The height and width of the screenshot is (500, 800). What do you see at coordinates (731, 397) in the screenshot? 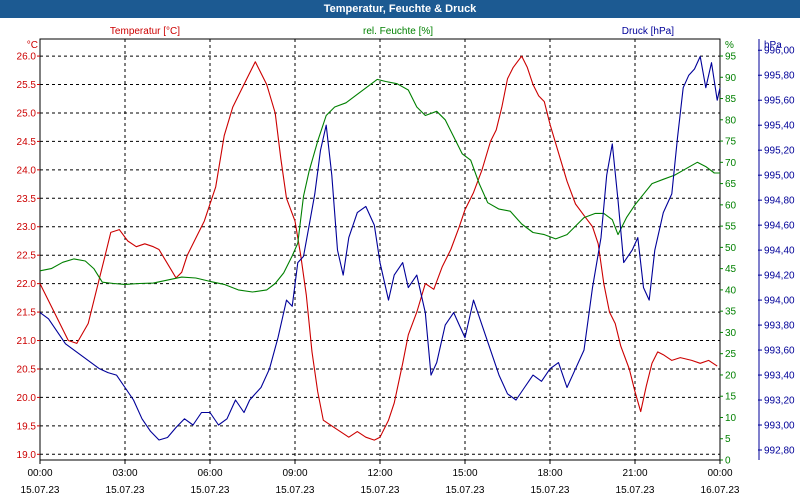
I see `tick-label: 15` at bounding box center [731, 397].